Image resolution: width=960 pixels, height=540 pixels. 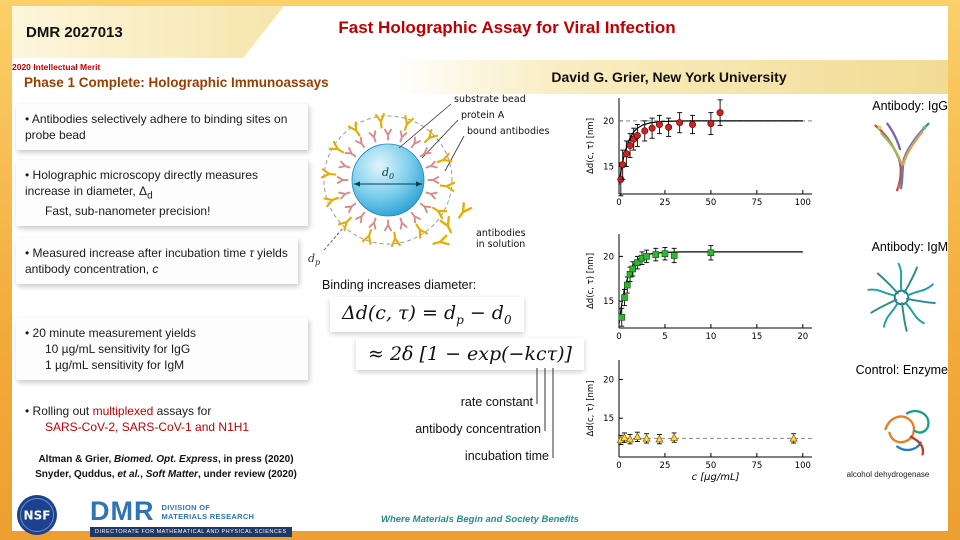 What do you see at coordinates (440, 139) in the screenshot?
I see `protein-leader-line` at bounding box center [440, 139].